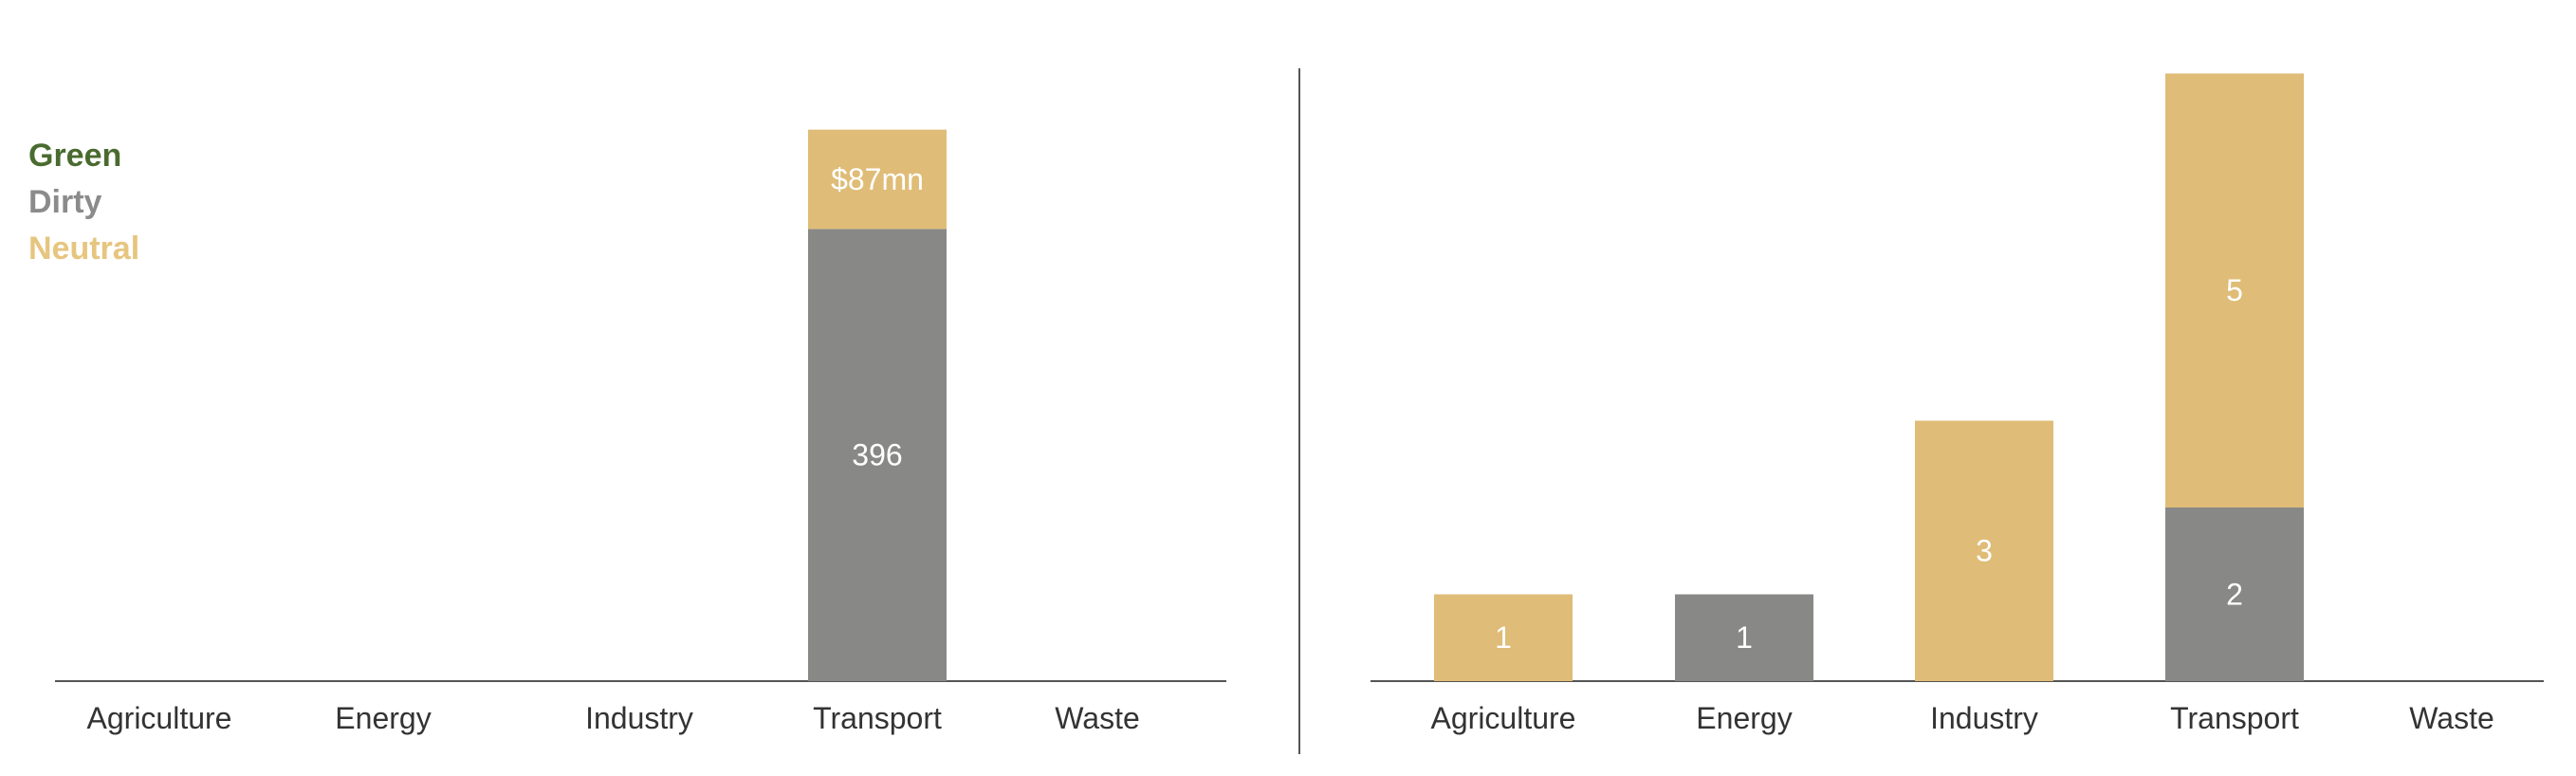  I want to click on bar-industry-neutral, so click(1984, 550).